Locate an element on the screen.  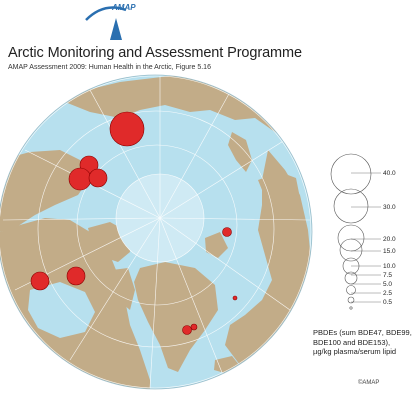
legend-label-15: 15.0 is located at coordinates (389, 251).